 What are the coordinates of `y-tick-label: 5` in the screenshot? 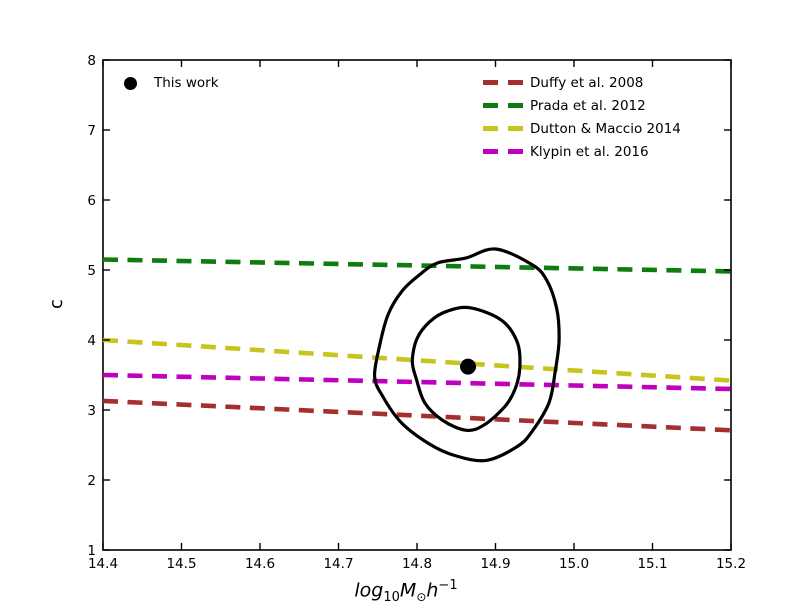 It's located at (91, 271).